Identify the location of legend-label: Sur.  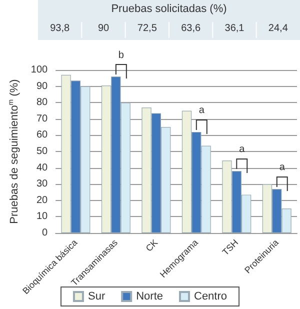
(97, 296).